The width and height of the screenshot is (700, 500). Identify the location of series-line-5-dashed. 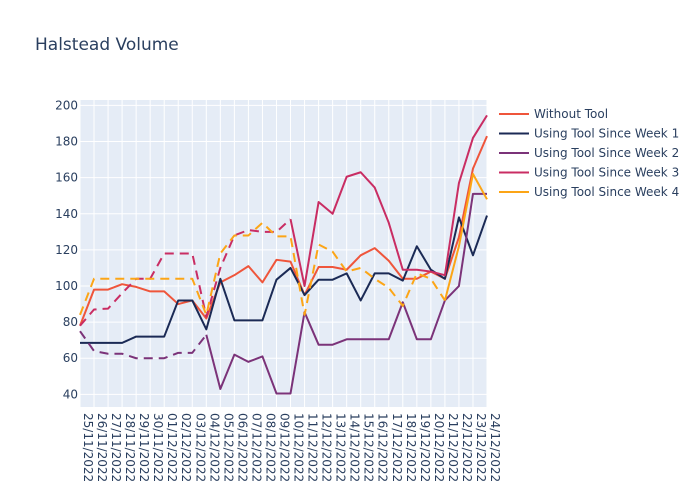
(262, 268).